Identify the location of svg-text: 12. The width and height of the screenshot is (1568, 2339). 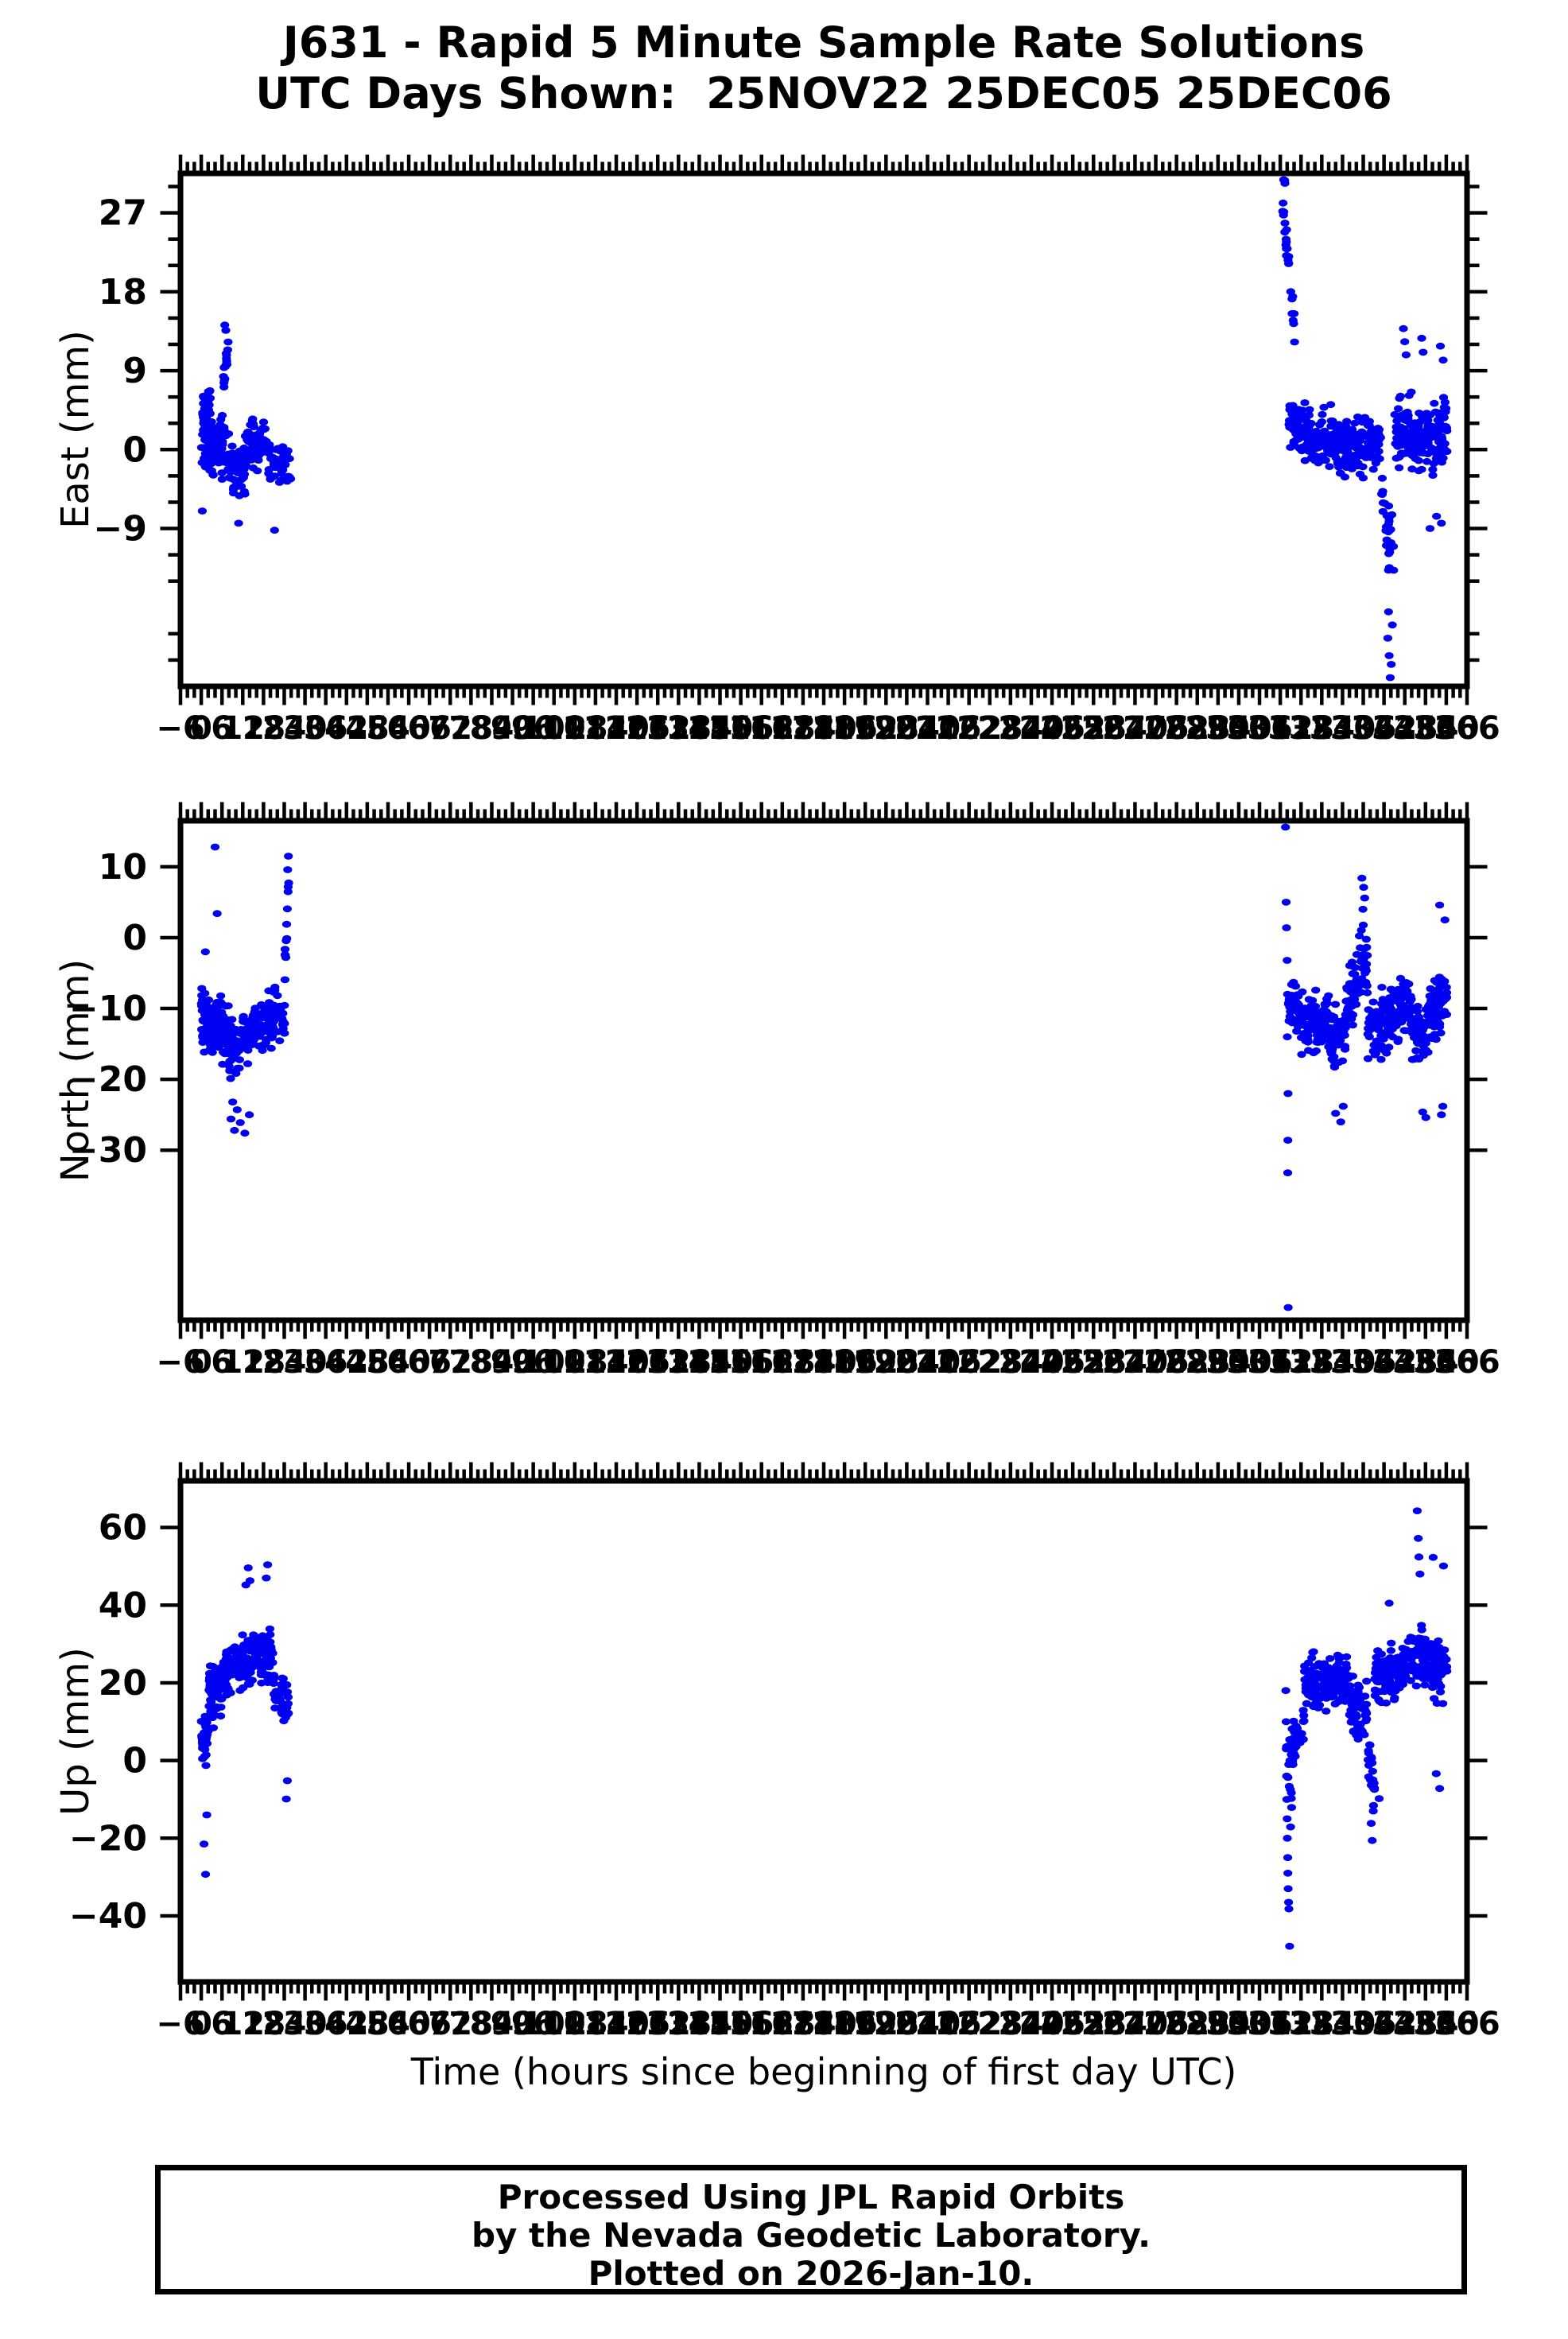
(242, 1362).